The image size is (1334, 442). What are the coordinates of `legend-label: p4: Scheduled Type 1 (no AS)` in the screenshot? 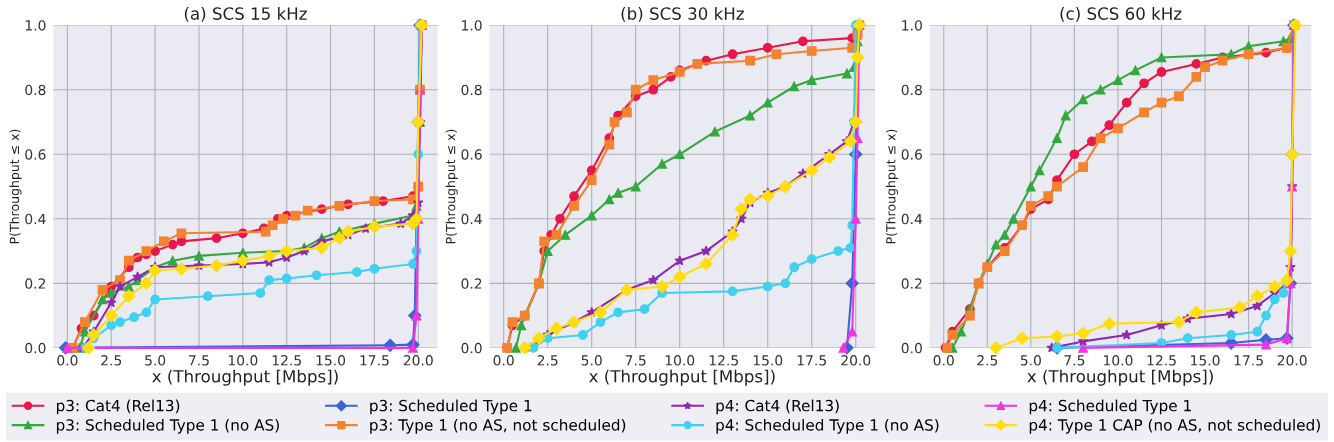 It's located at (827, 426).